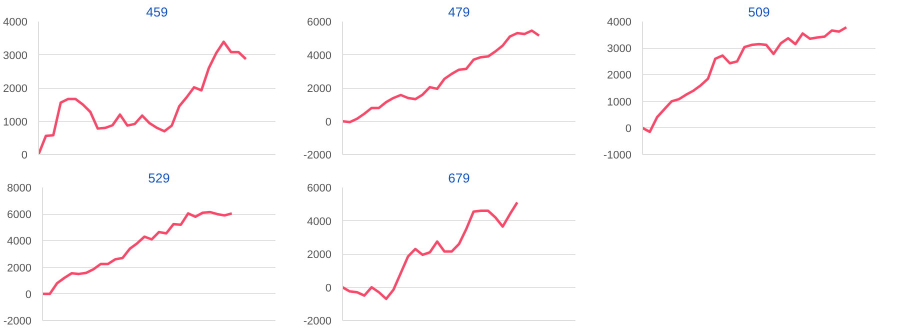 The height and width of the screenshot is (332, 900). I want to click on chart-title: 459, so click(157, 12).